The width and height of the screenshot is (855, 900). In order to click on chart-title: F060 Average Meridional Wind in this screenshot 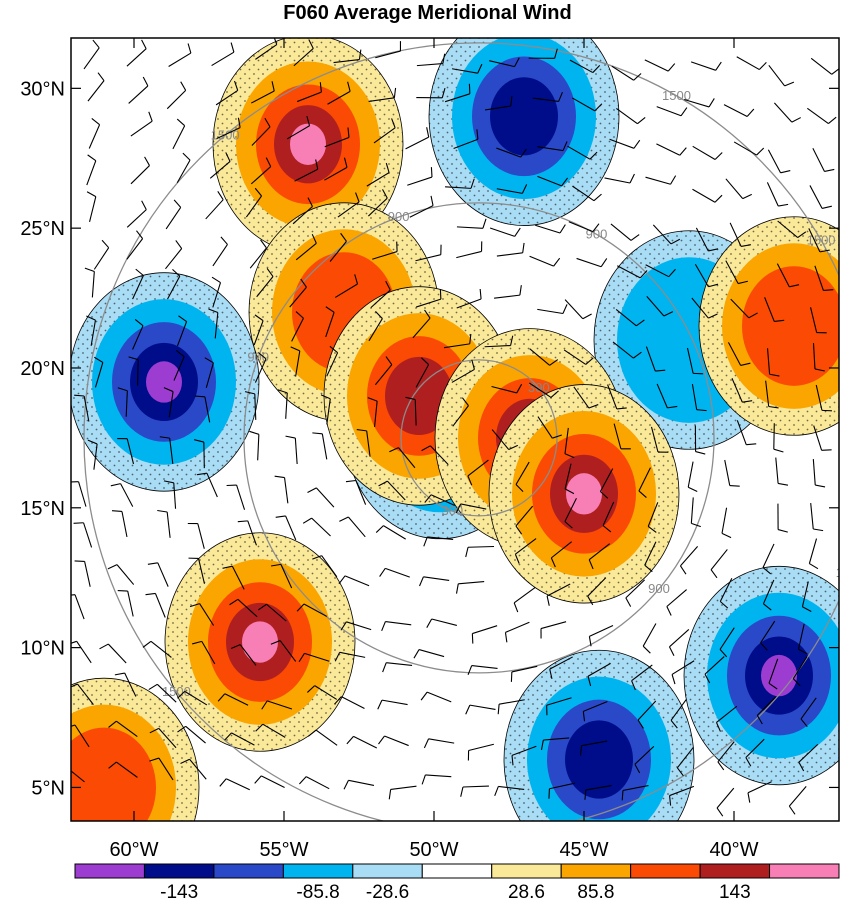, I will do `click(427, 13)`.